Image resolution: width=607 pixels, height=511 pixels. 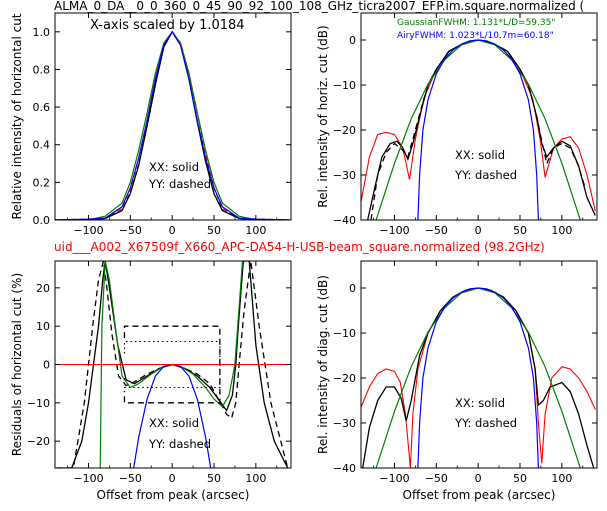 I want to click on y-axis-label: Rel. intensity of diag. cut (dB), so click(x=323, y=364).